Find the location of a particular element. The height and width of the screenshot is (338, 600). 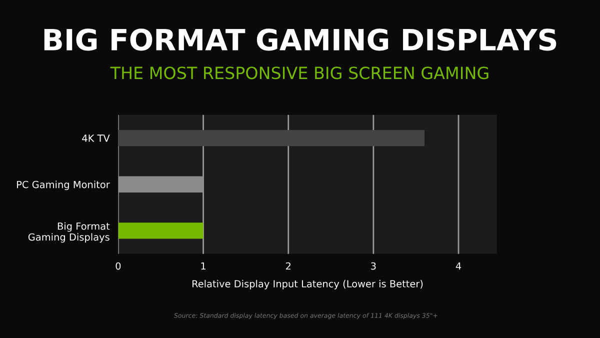

x-tick-label: 1 is located at coordinates (203, 266).